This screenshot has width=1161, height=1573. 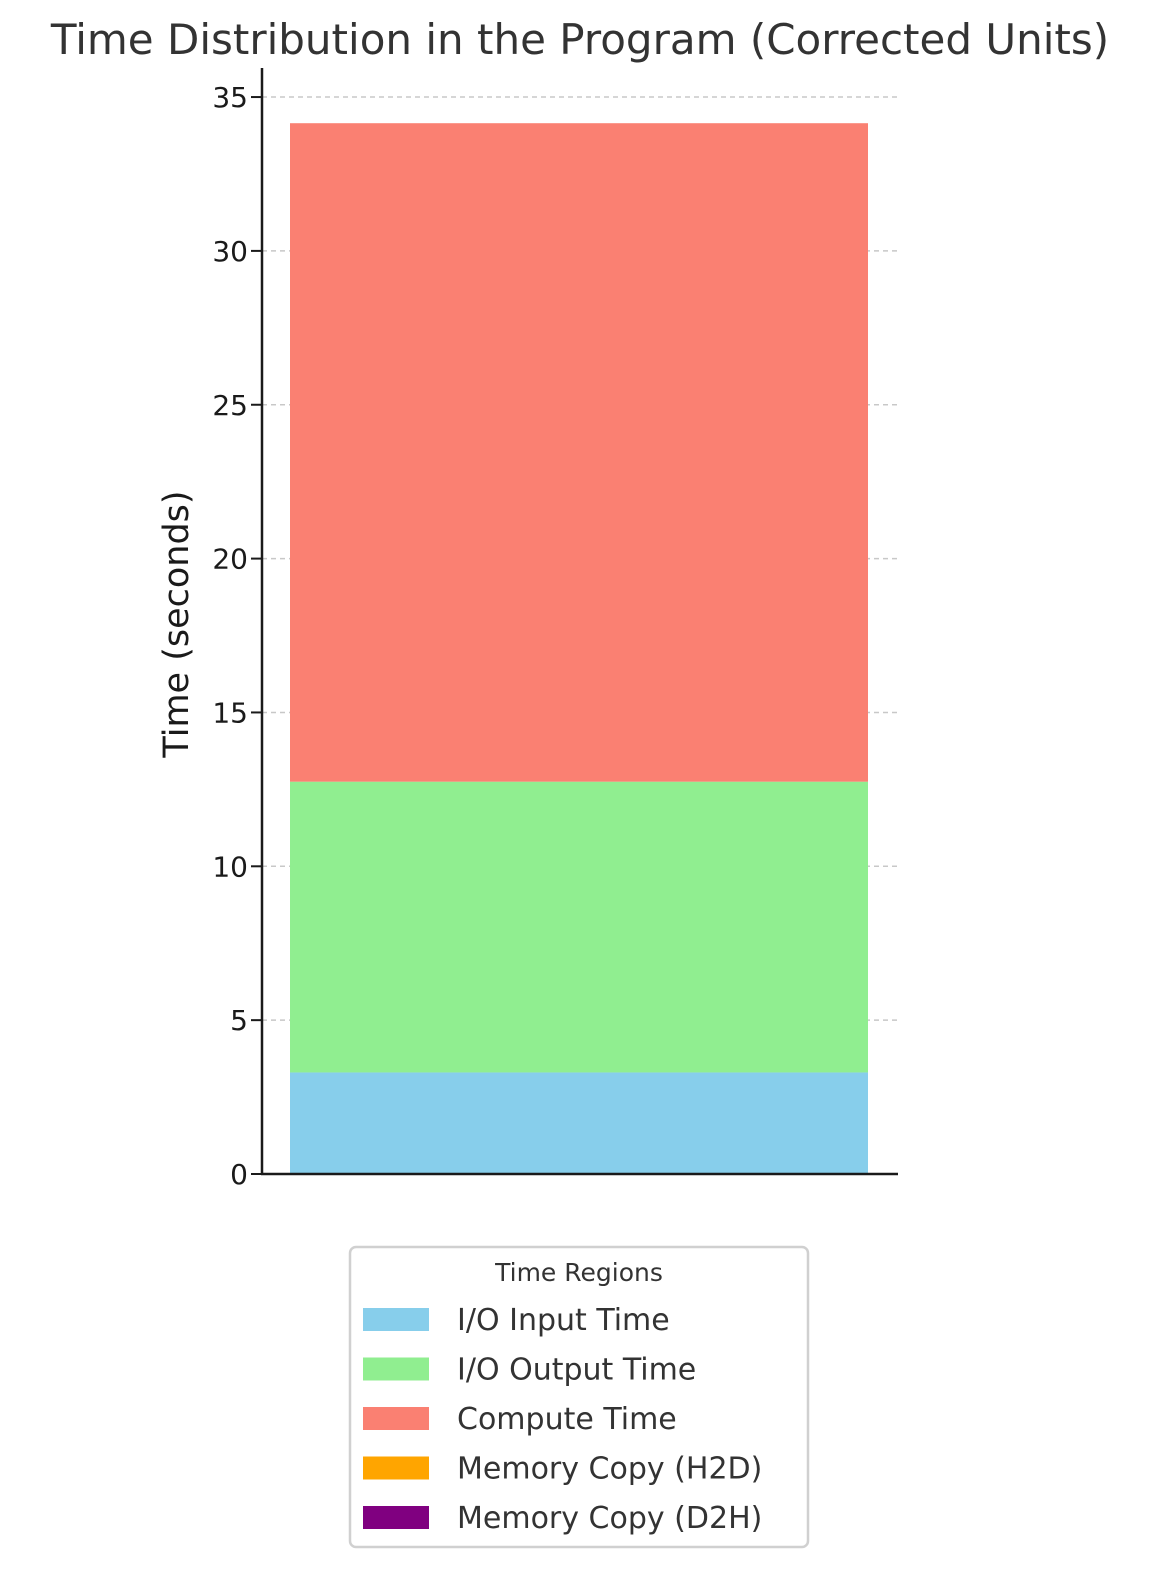 What do you see at coordinates (576, 1370) in the screenshot?
I see `legend-label: I/O Output Time` at bounding box center [576, 1370].